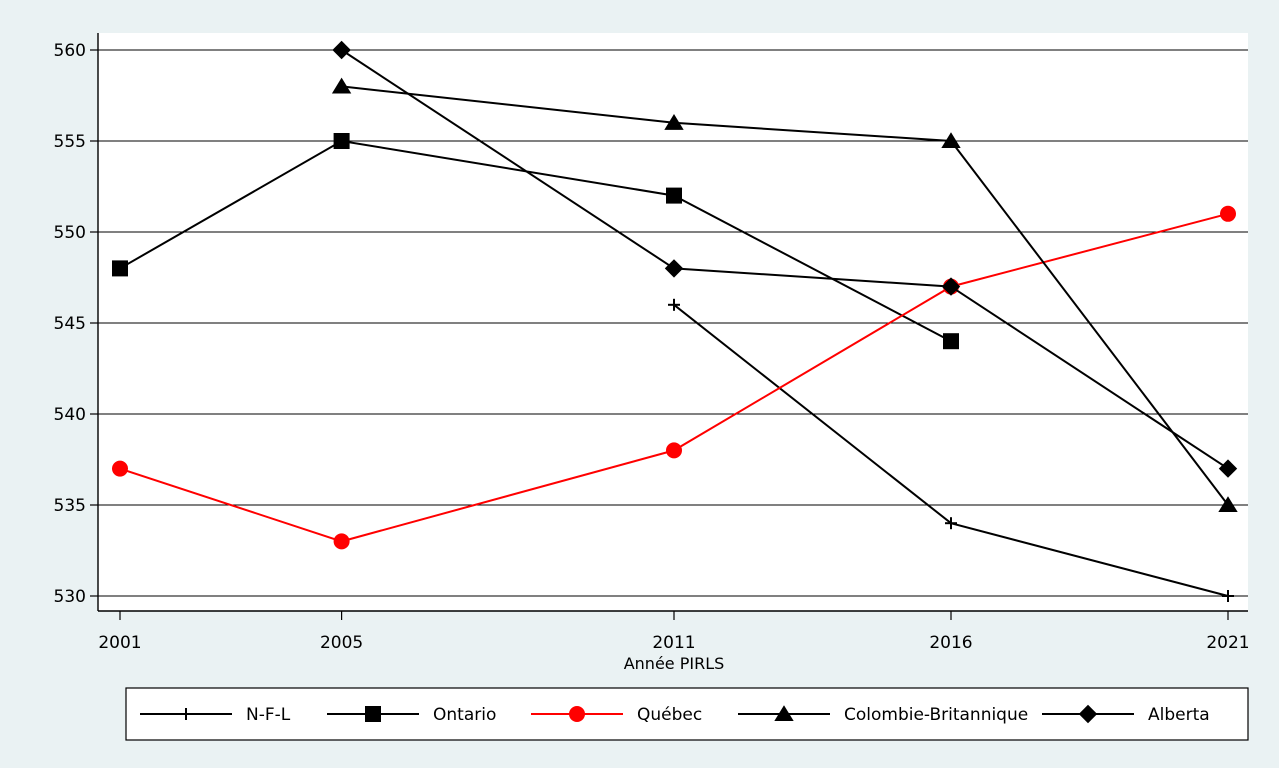  Describe the element at coordinates (411, 715) in the screenshot. I see `legend-entry: Ontario` at that location.